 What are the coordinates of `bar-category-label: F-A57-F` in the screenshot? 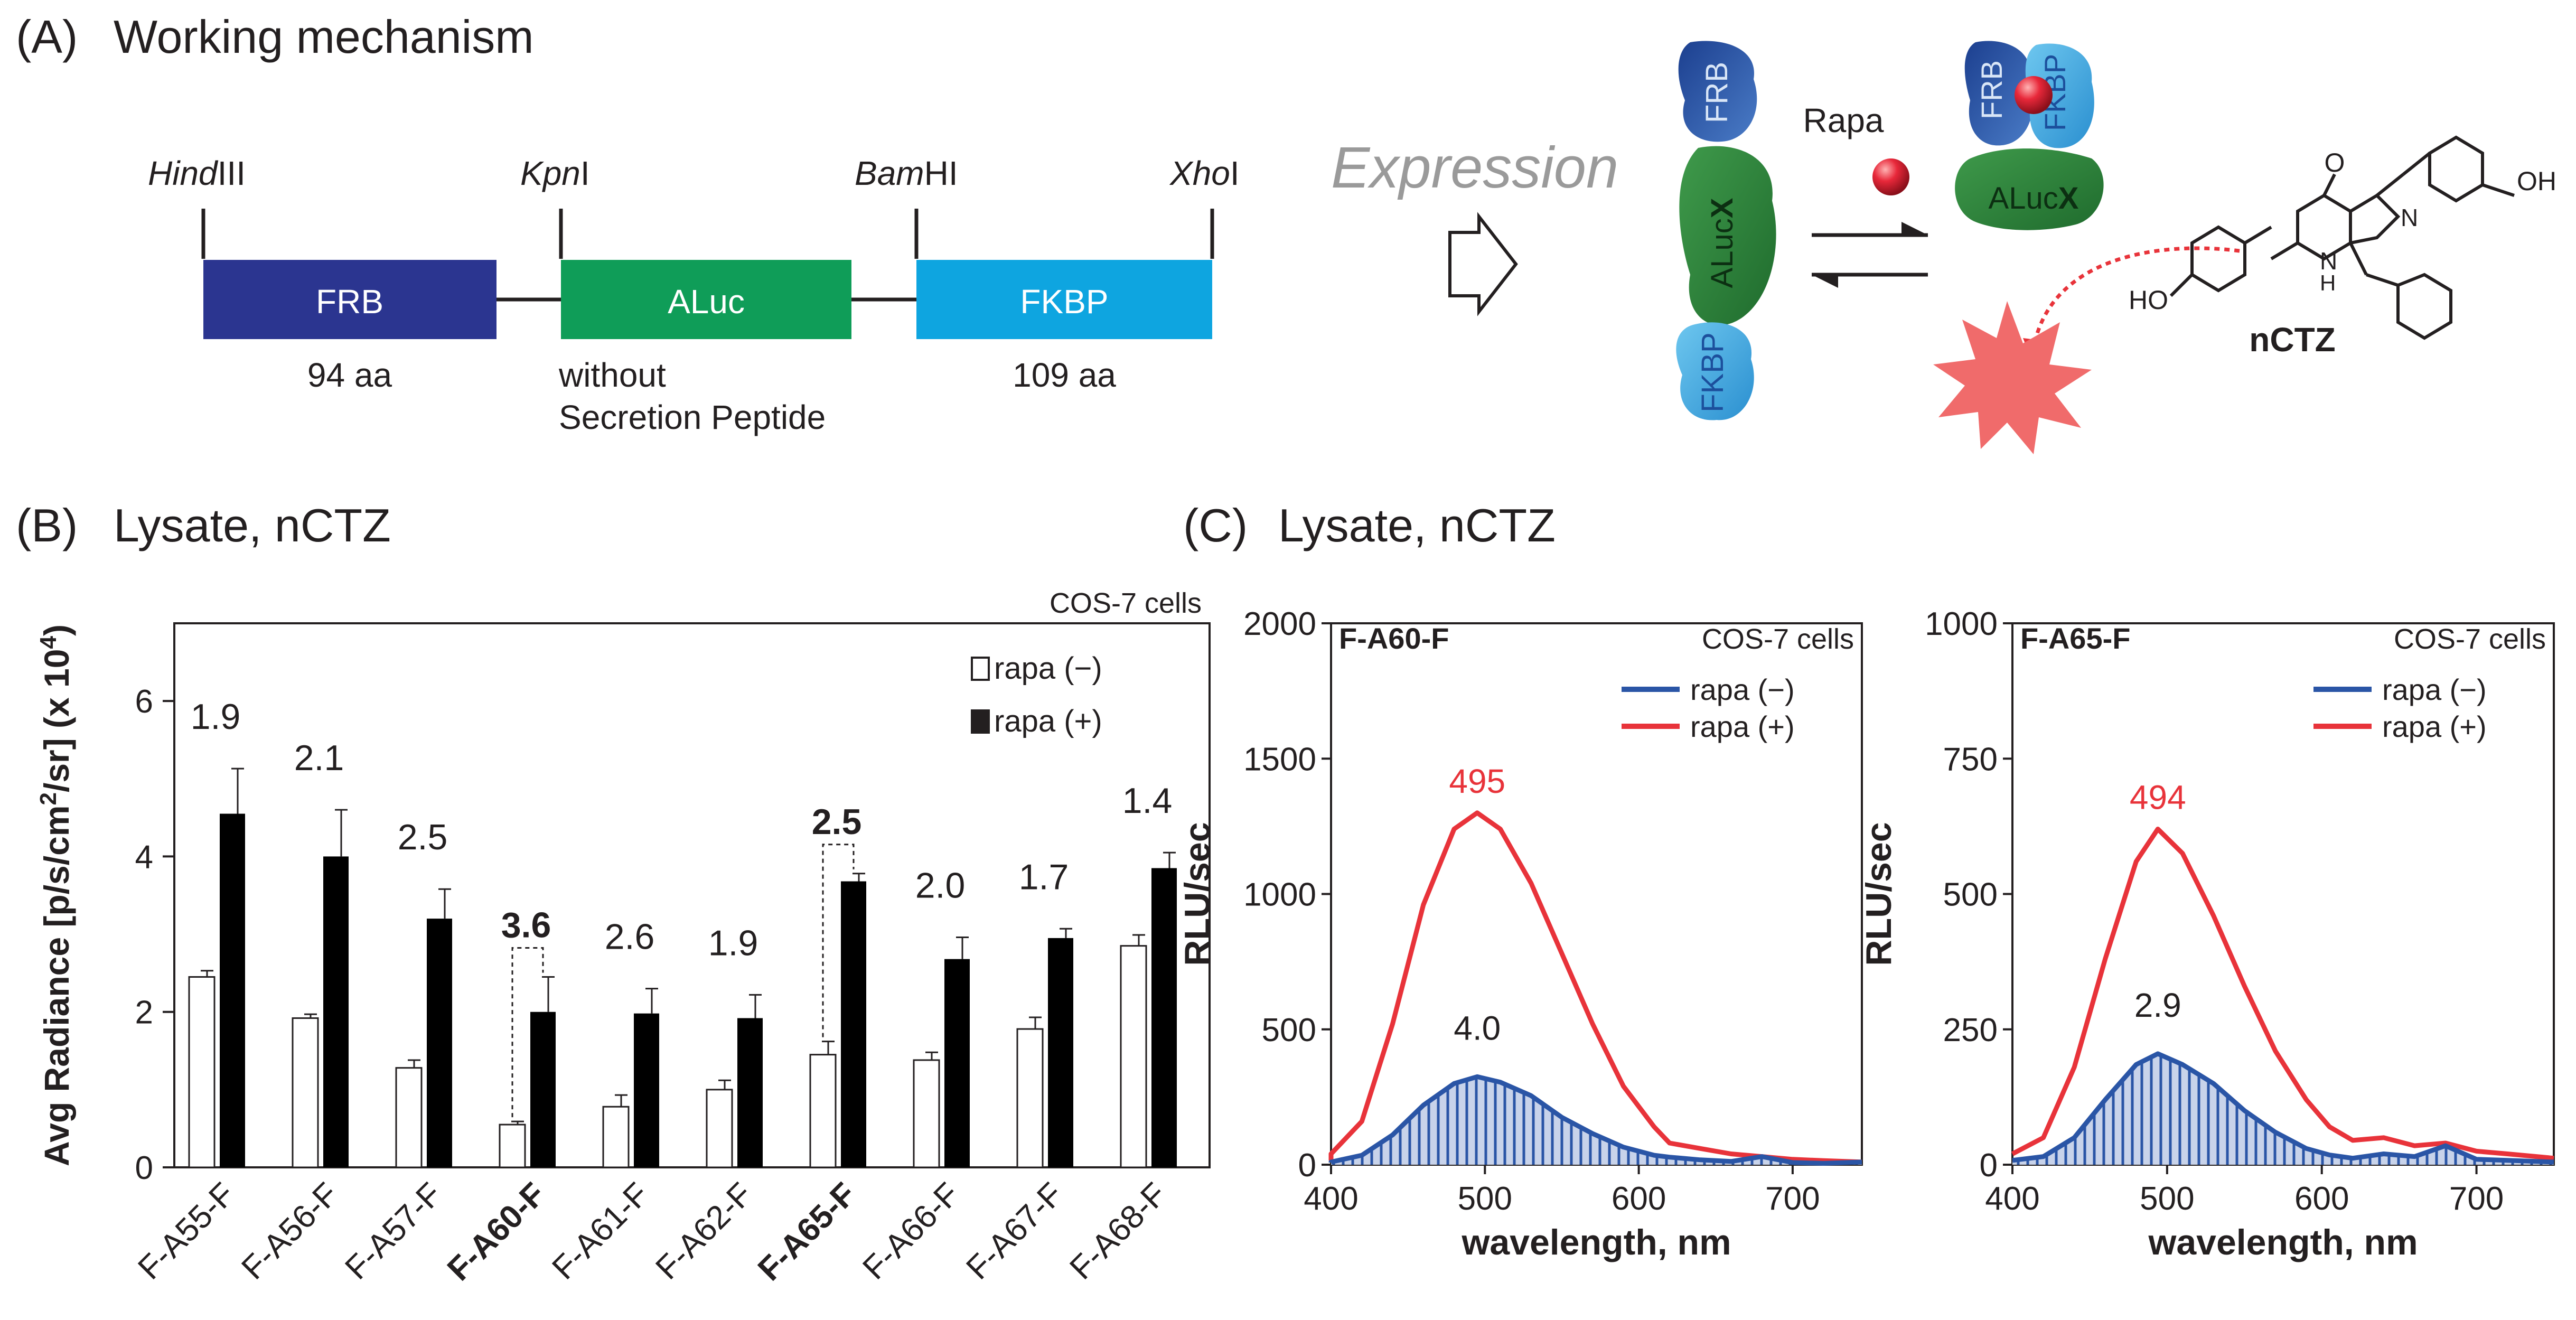 It's located at (393, 1231).